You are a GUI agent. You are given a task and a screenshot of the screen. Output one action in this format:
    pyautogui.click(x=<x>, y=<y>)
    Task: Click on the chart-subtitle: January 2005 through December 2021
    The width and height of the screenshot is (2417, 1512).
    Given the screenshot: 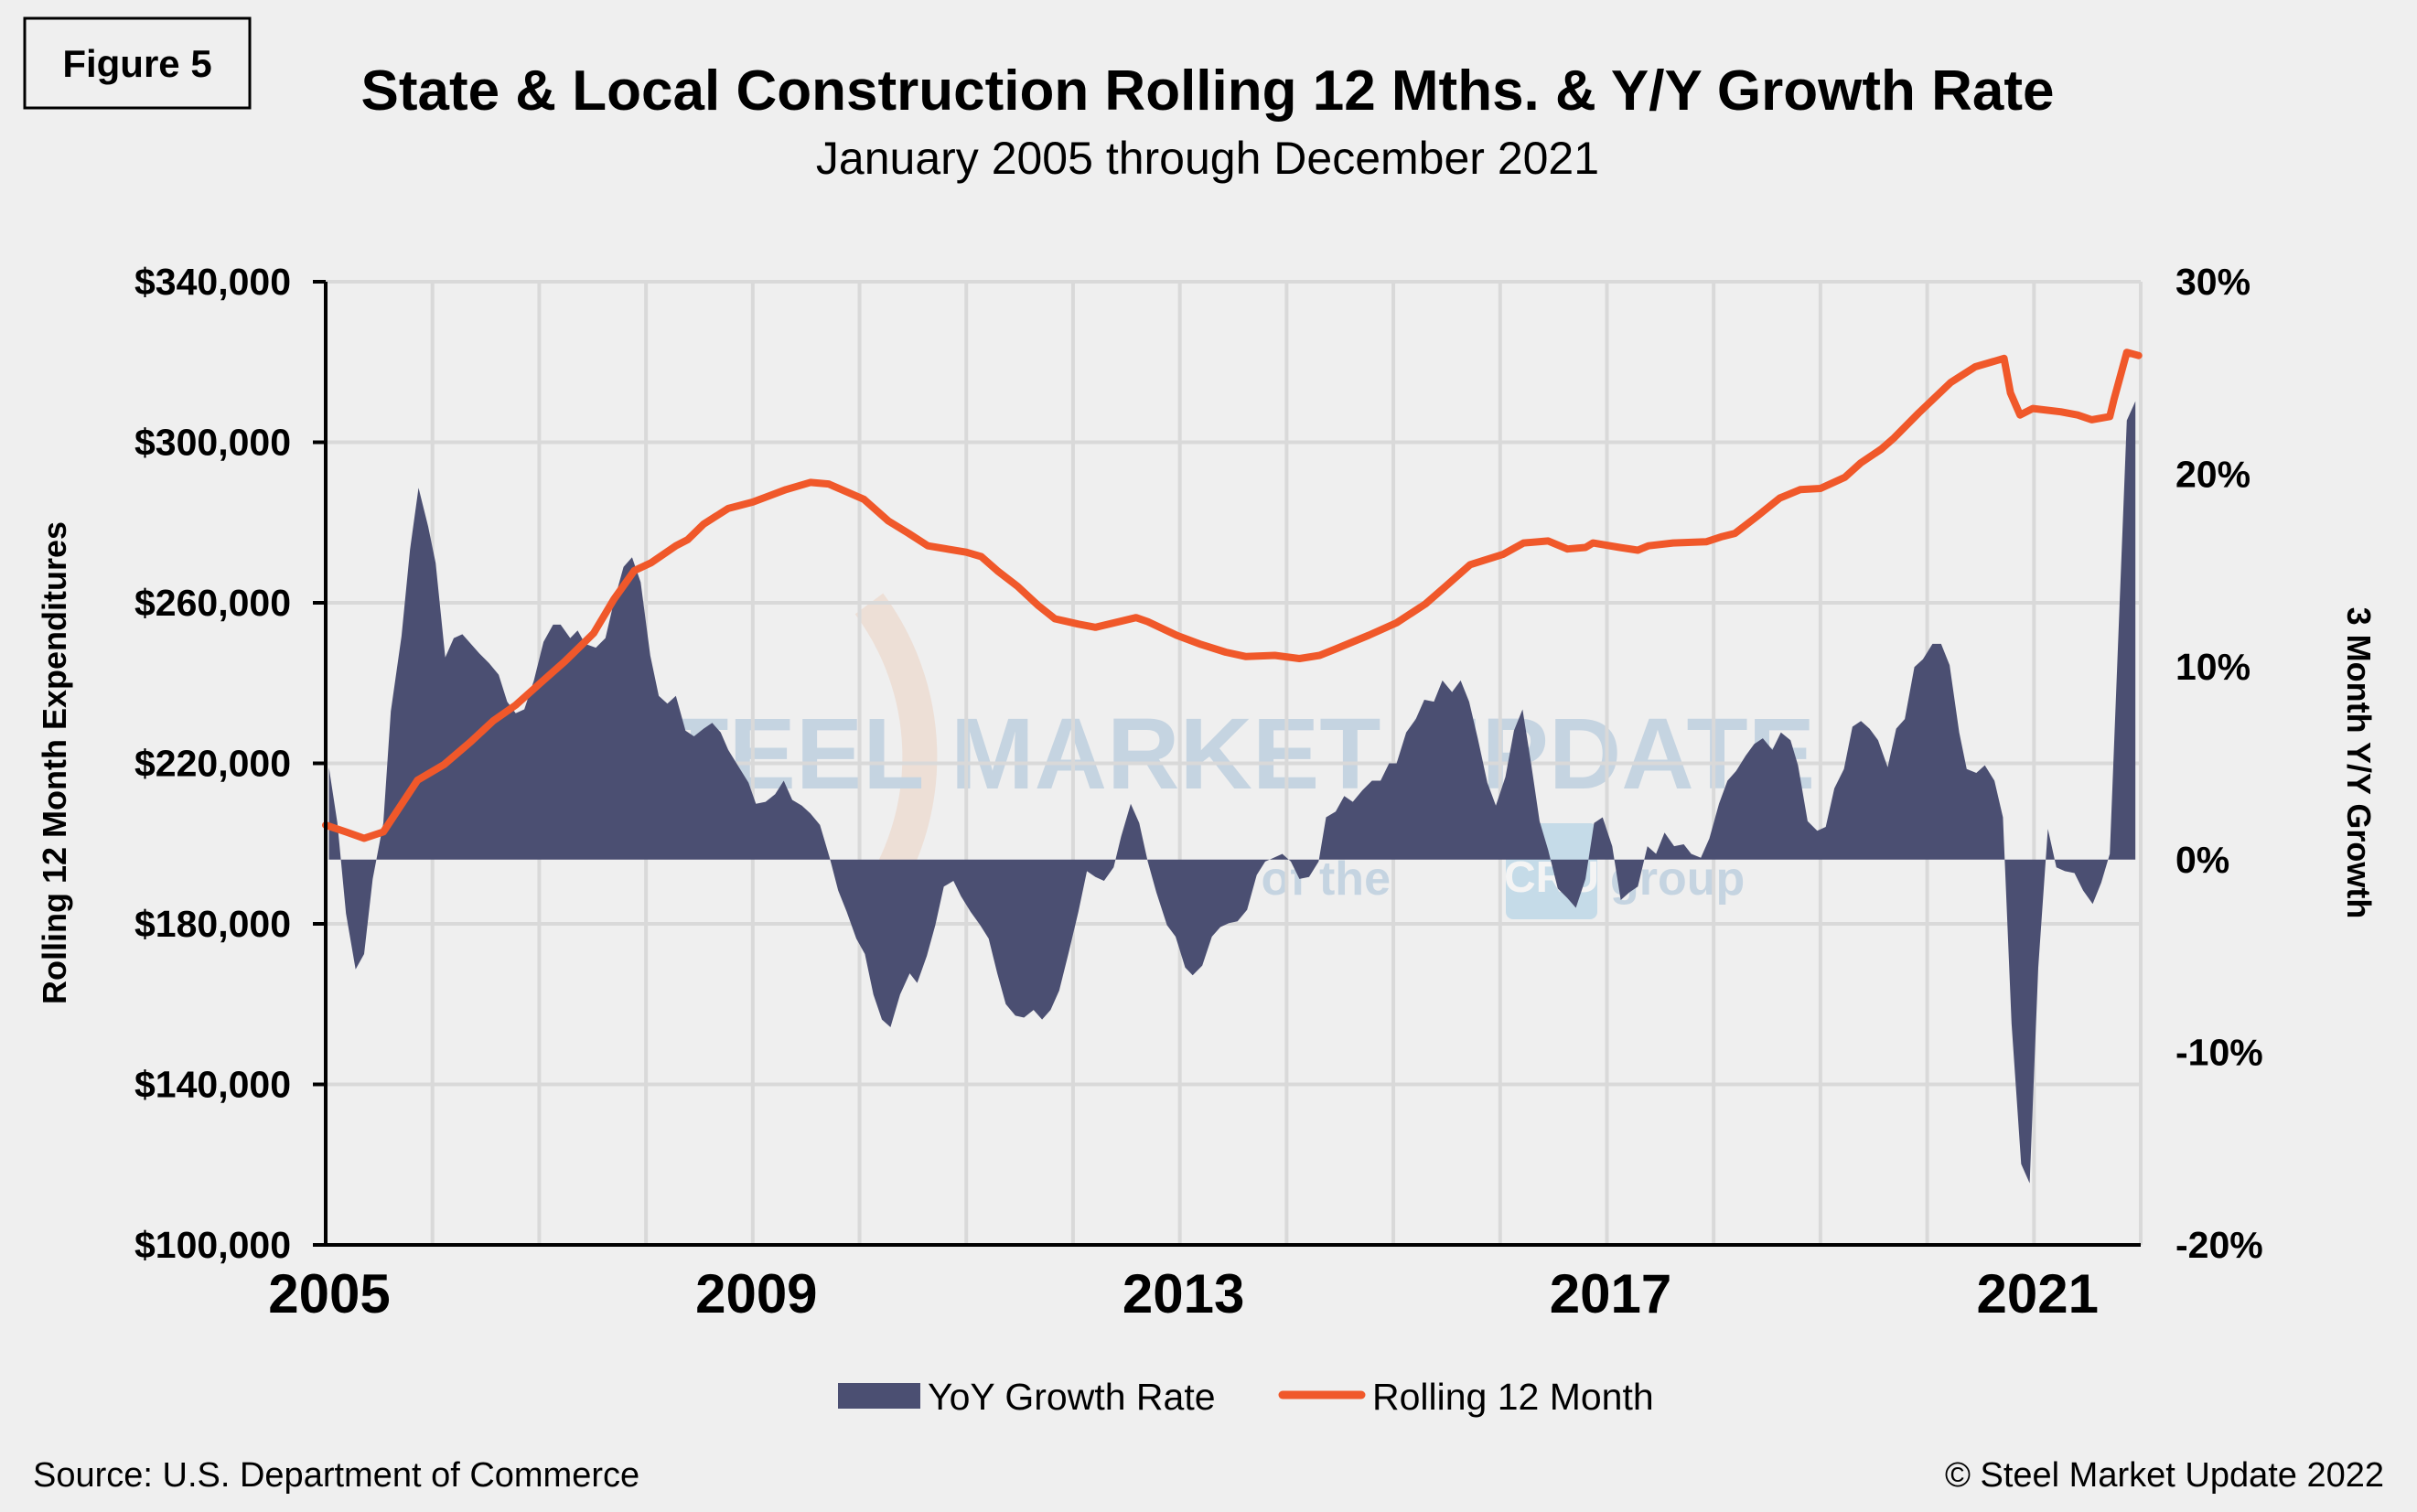 What is the action you would take?
    pyautogui.click(x=1207, y=158)
    